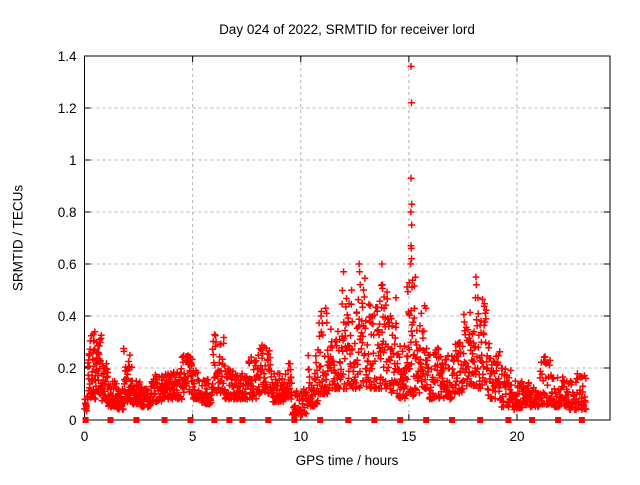  What do you see at coordinates (85, 436) in the screenshot?
I see `x-tick-label: 0` at bounding box center [85, 436].